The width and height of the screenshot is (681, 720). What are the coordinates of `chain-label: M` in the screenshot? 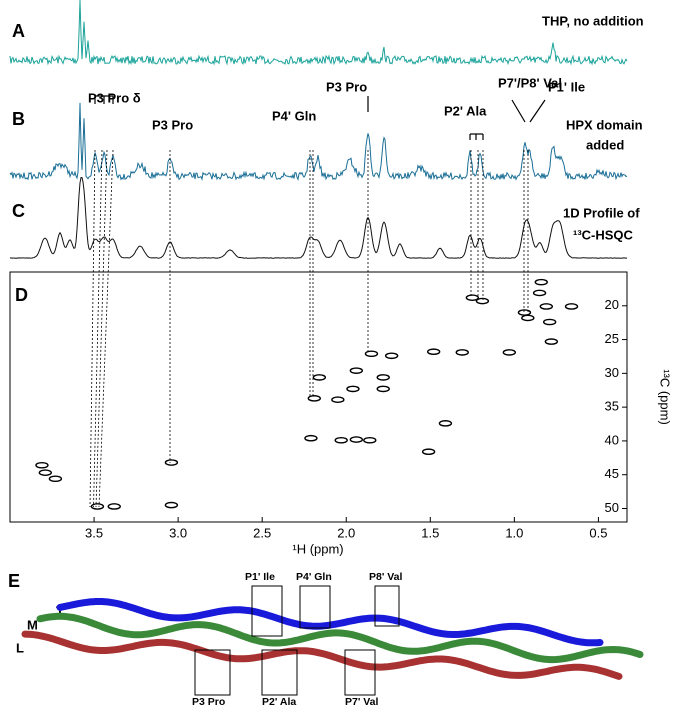 It's located at (32, 624).